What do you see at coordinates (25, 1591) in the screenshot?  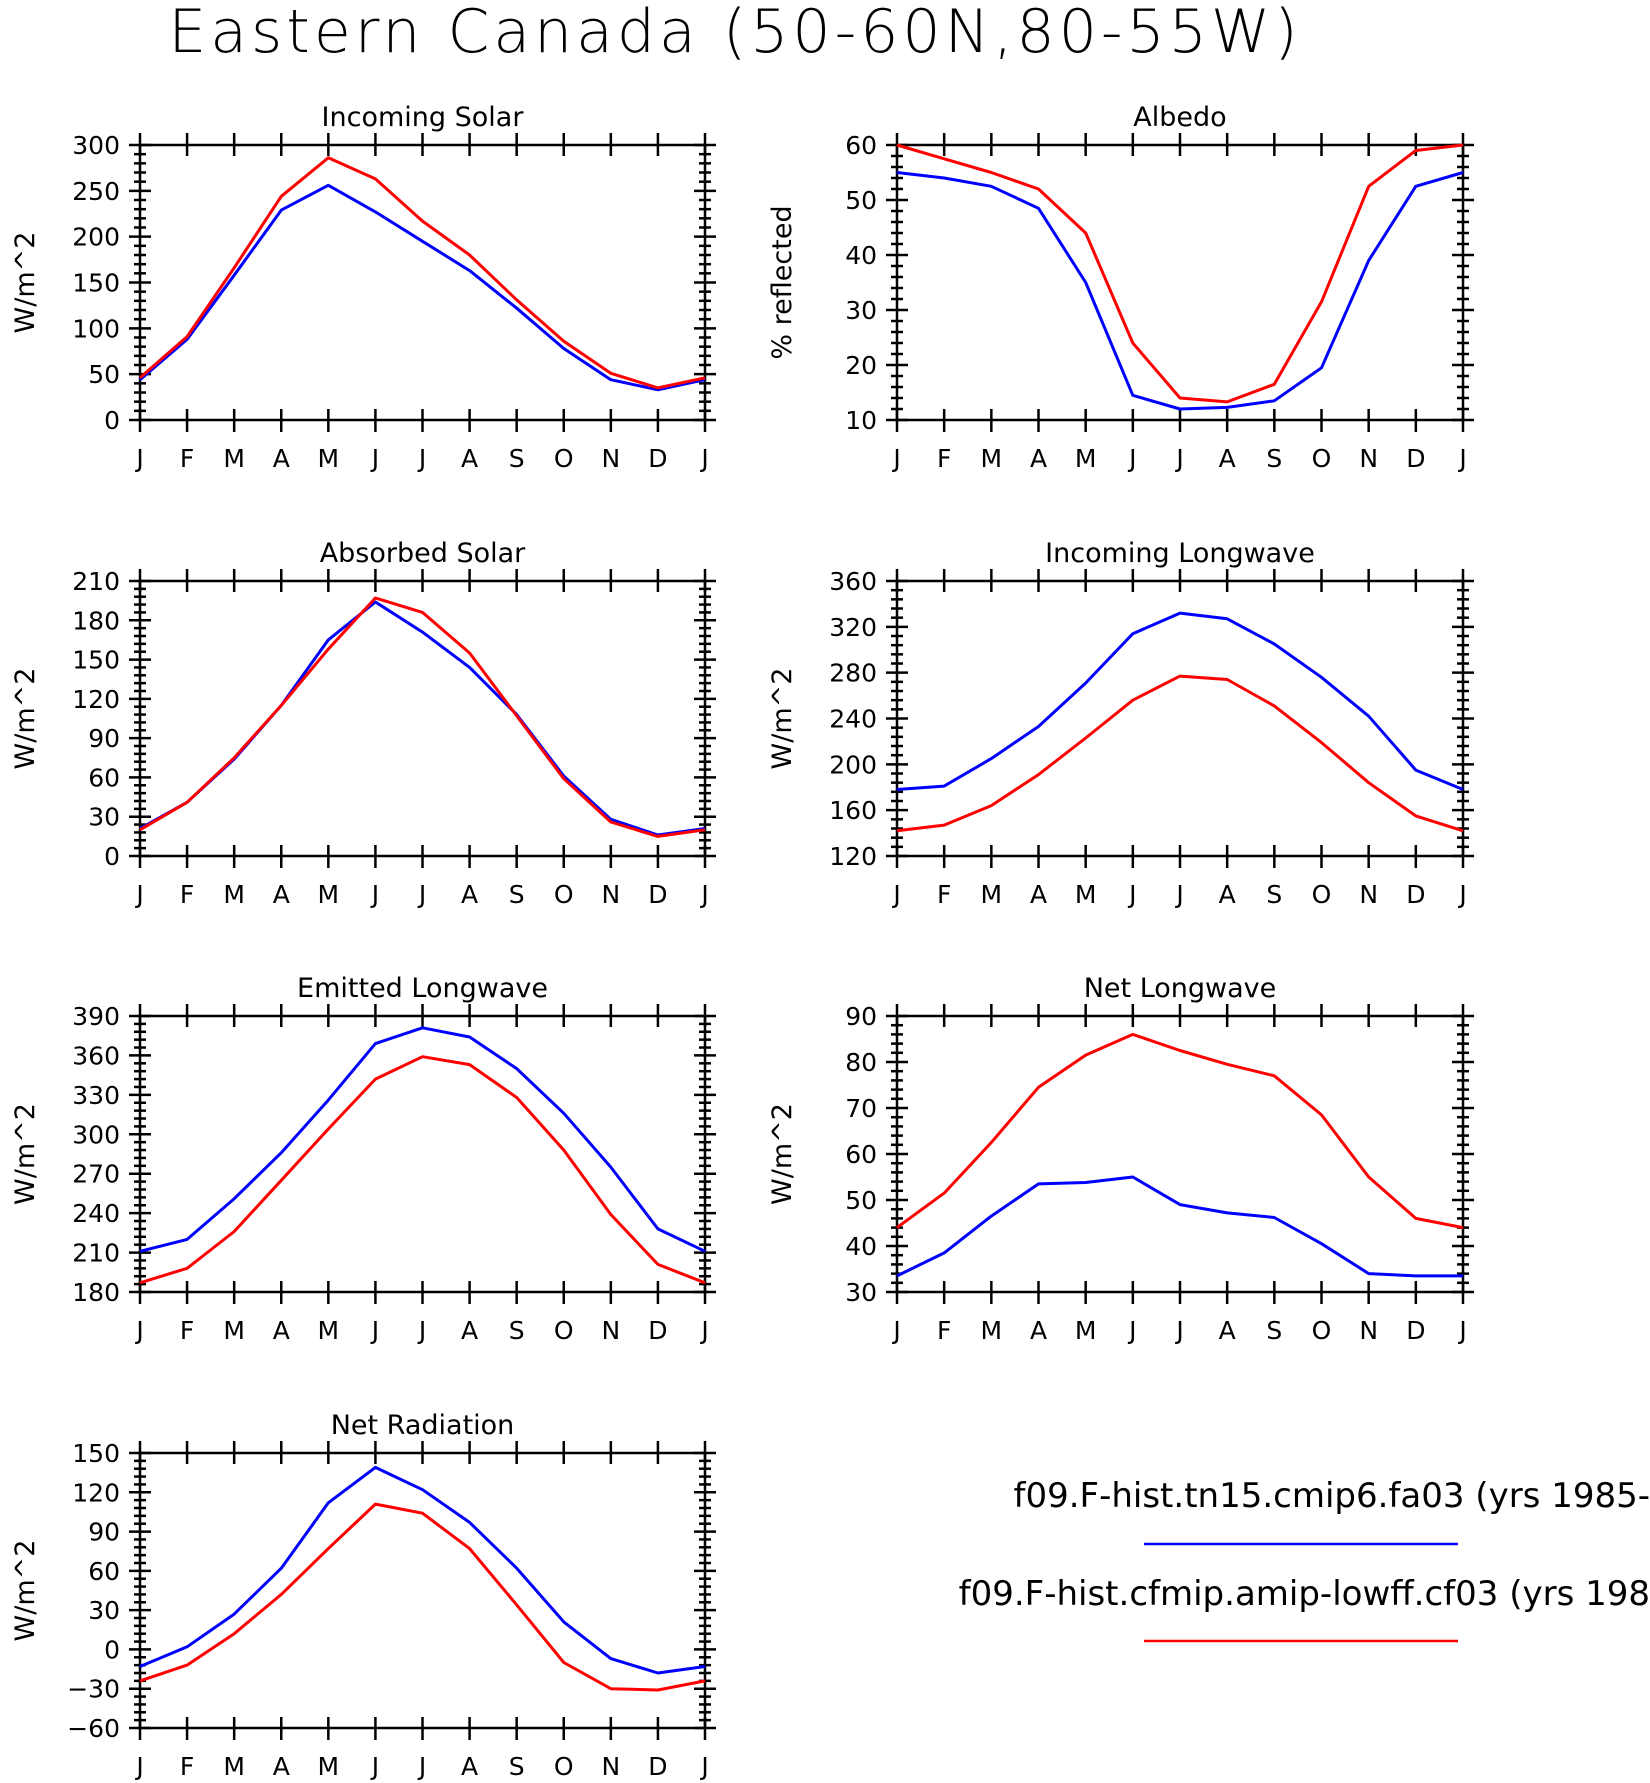 I see `y-axis-label-net-radiation: W/m^2` at bounding box center [25, 1591].